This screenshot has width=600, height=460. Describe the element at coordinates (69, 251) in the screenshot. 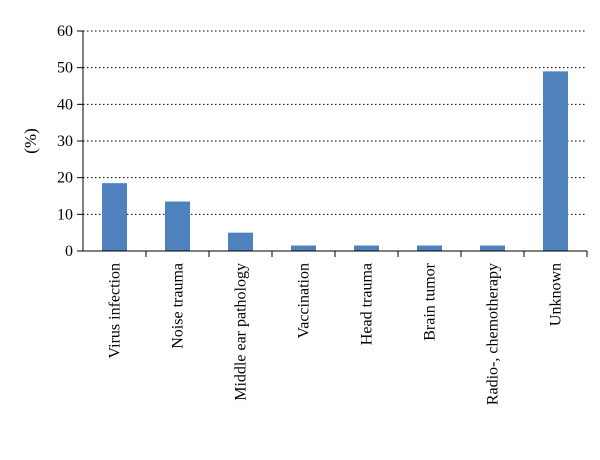

I see `y-tick-label: 0` at that location.